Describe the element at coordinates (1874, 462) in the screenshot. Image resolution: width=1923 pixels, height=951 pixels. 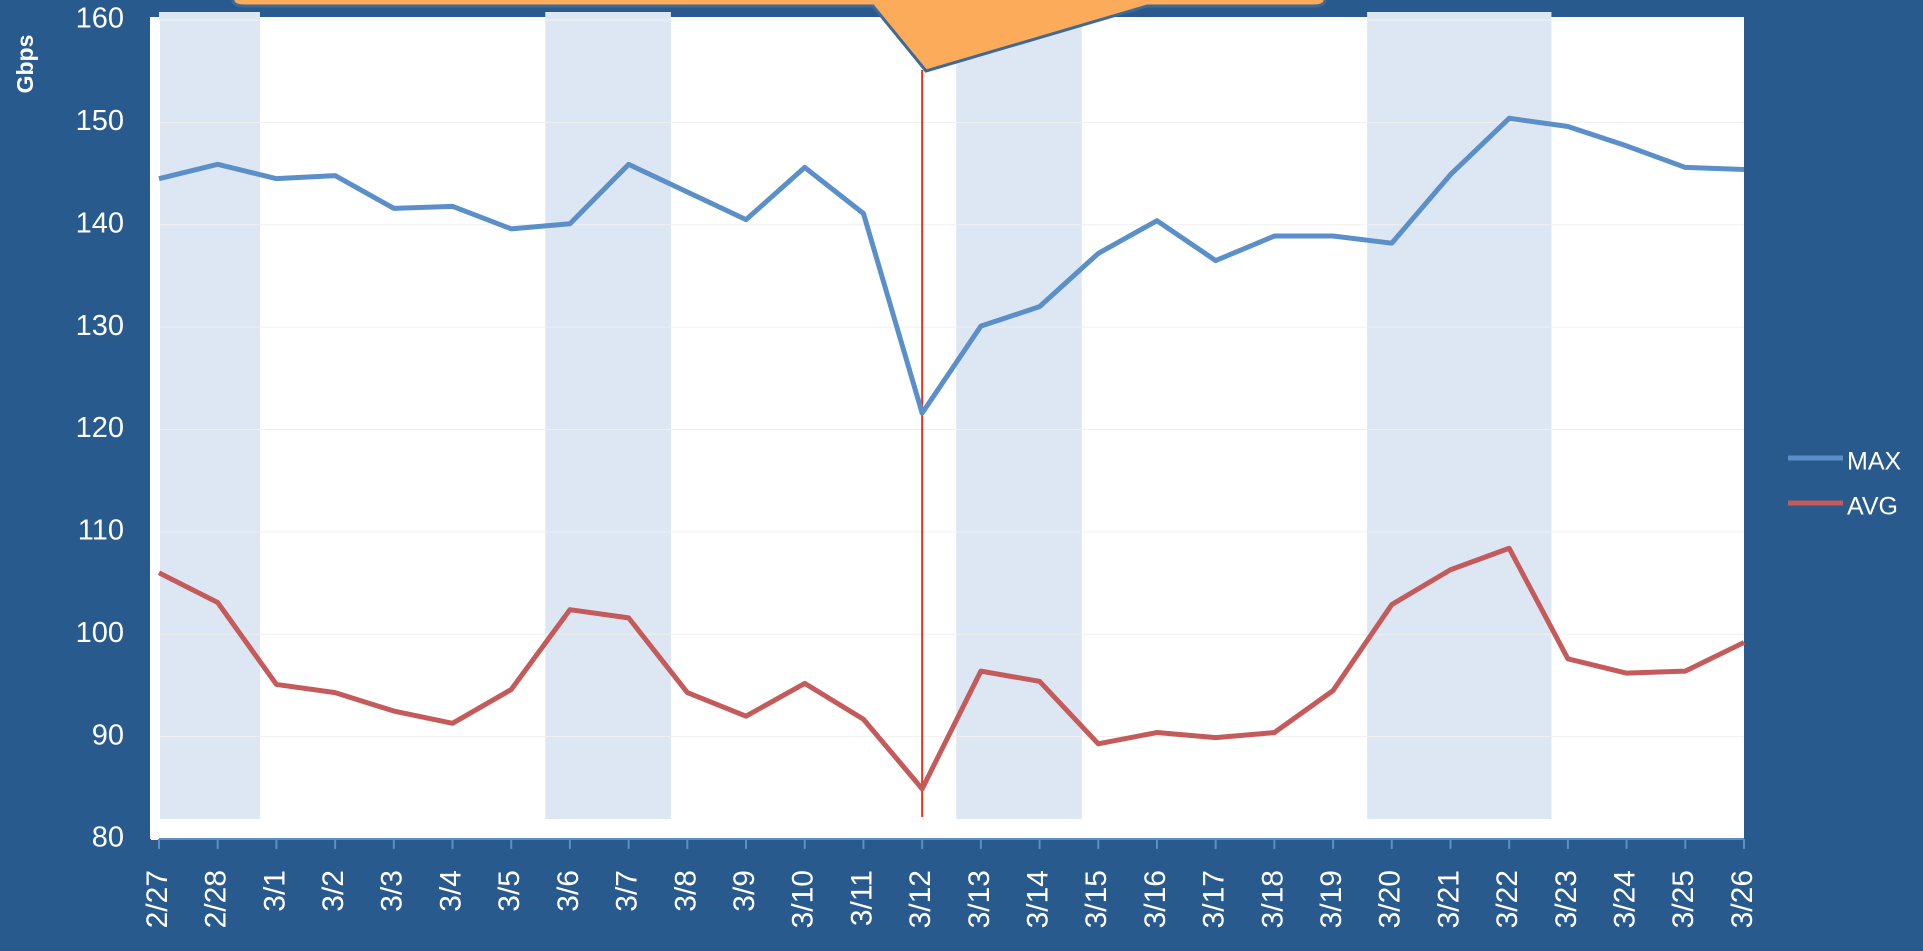
I see `legend-label: MAX` at that location.